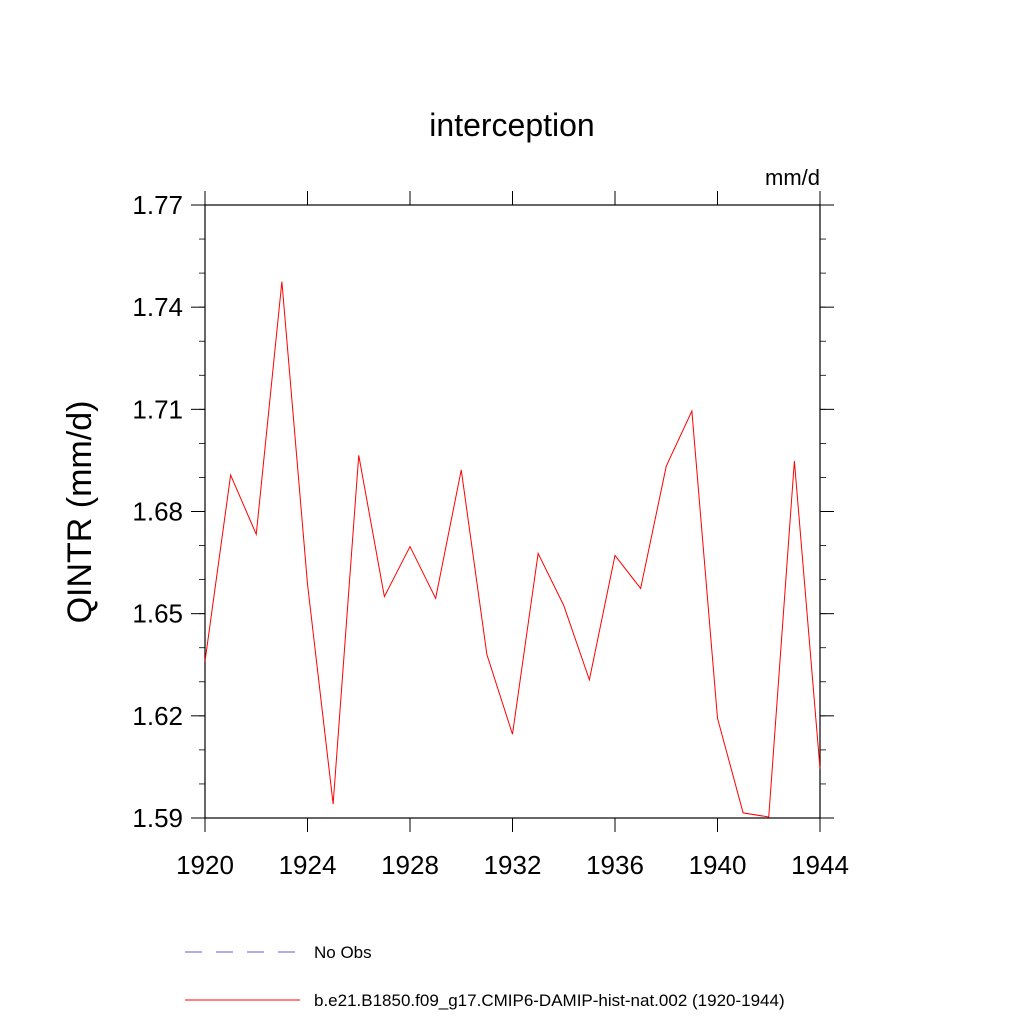  Describe the element at coordinates (157, 307) in the screenshot. I see `y-tick-label: 1.74` at that location.